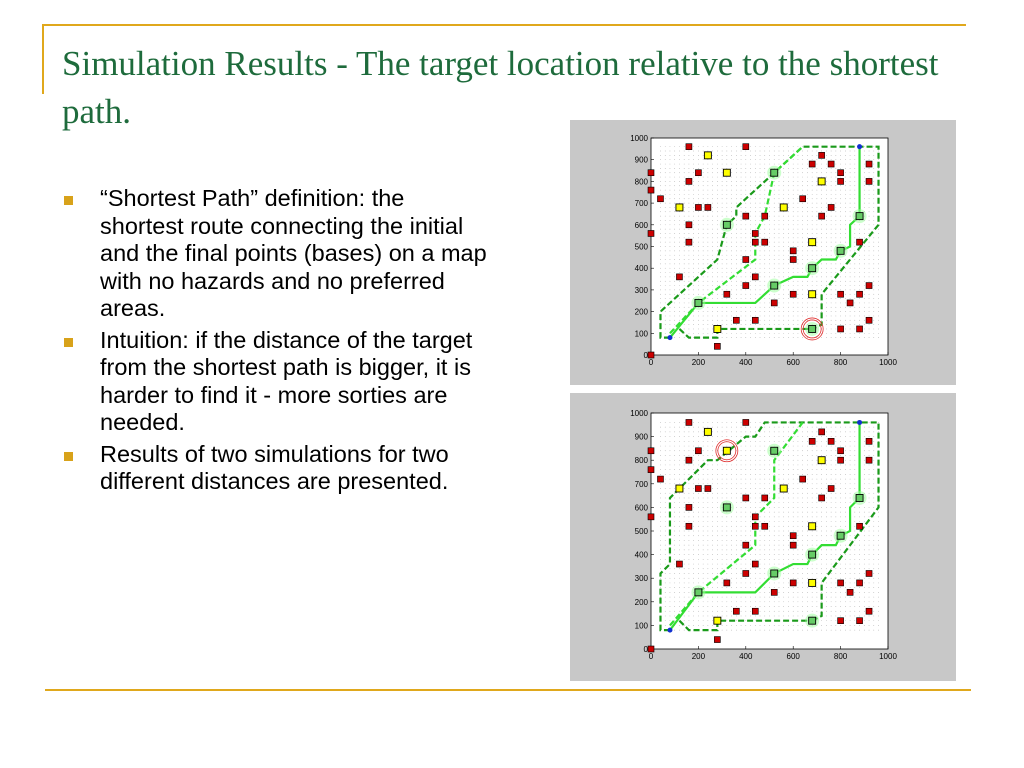 The image size is (1024, 768). What do you see at coordinates (726, 224) in the screenshot?
I see `waypoint-marker` at bounding box center [726, 224].